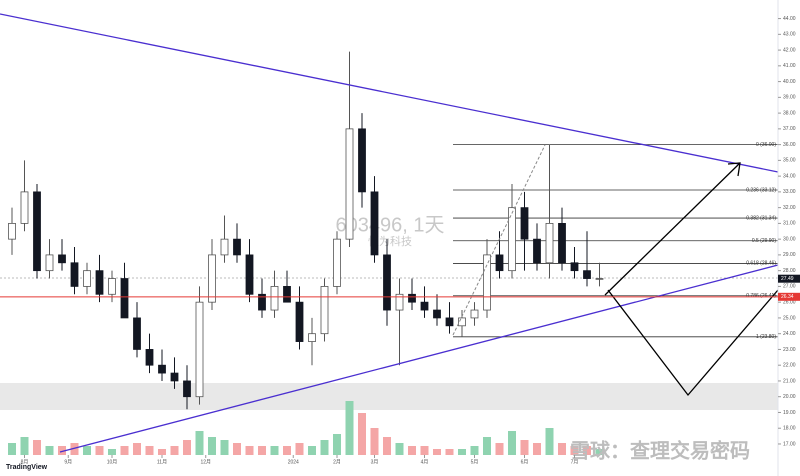 Image resolution: width=800 pixels, height=476 pixels. I want to click on y-tick-label: 17.00, so click(789, 444).